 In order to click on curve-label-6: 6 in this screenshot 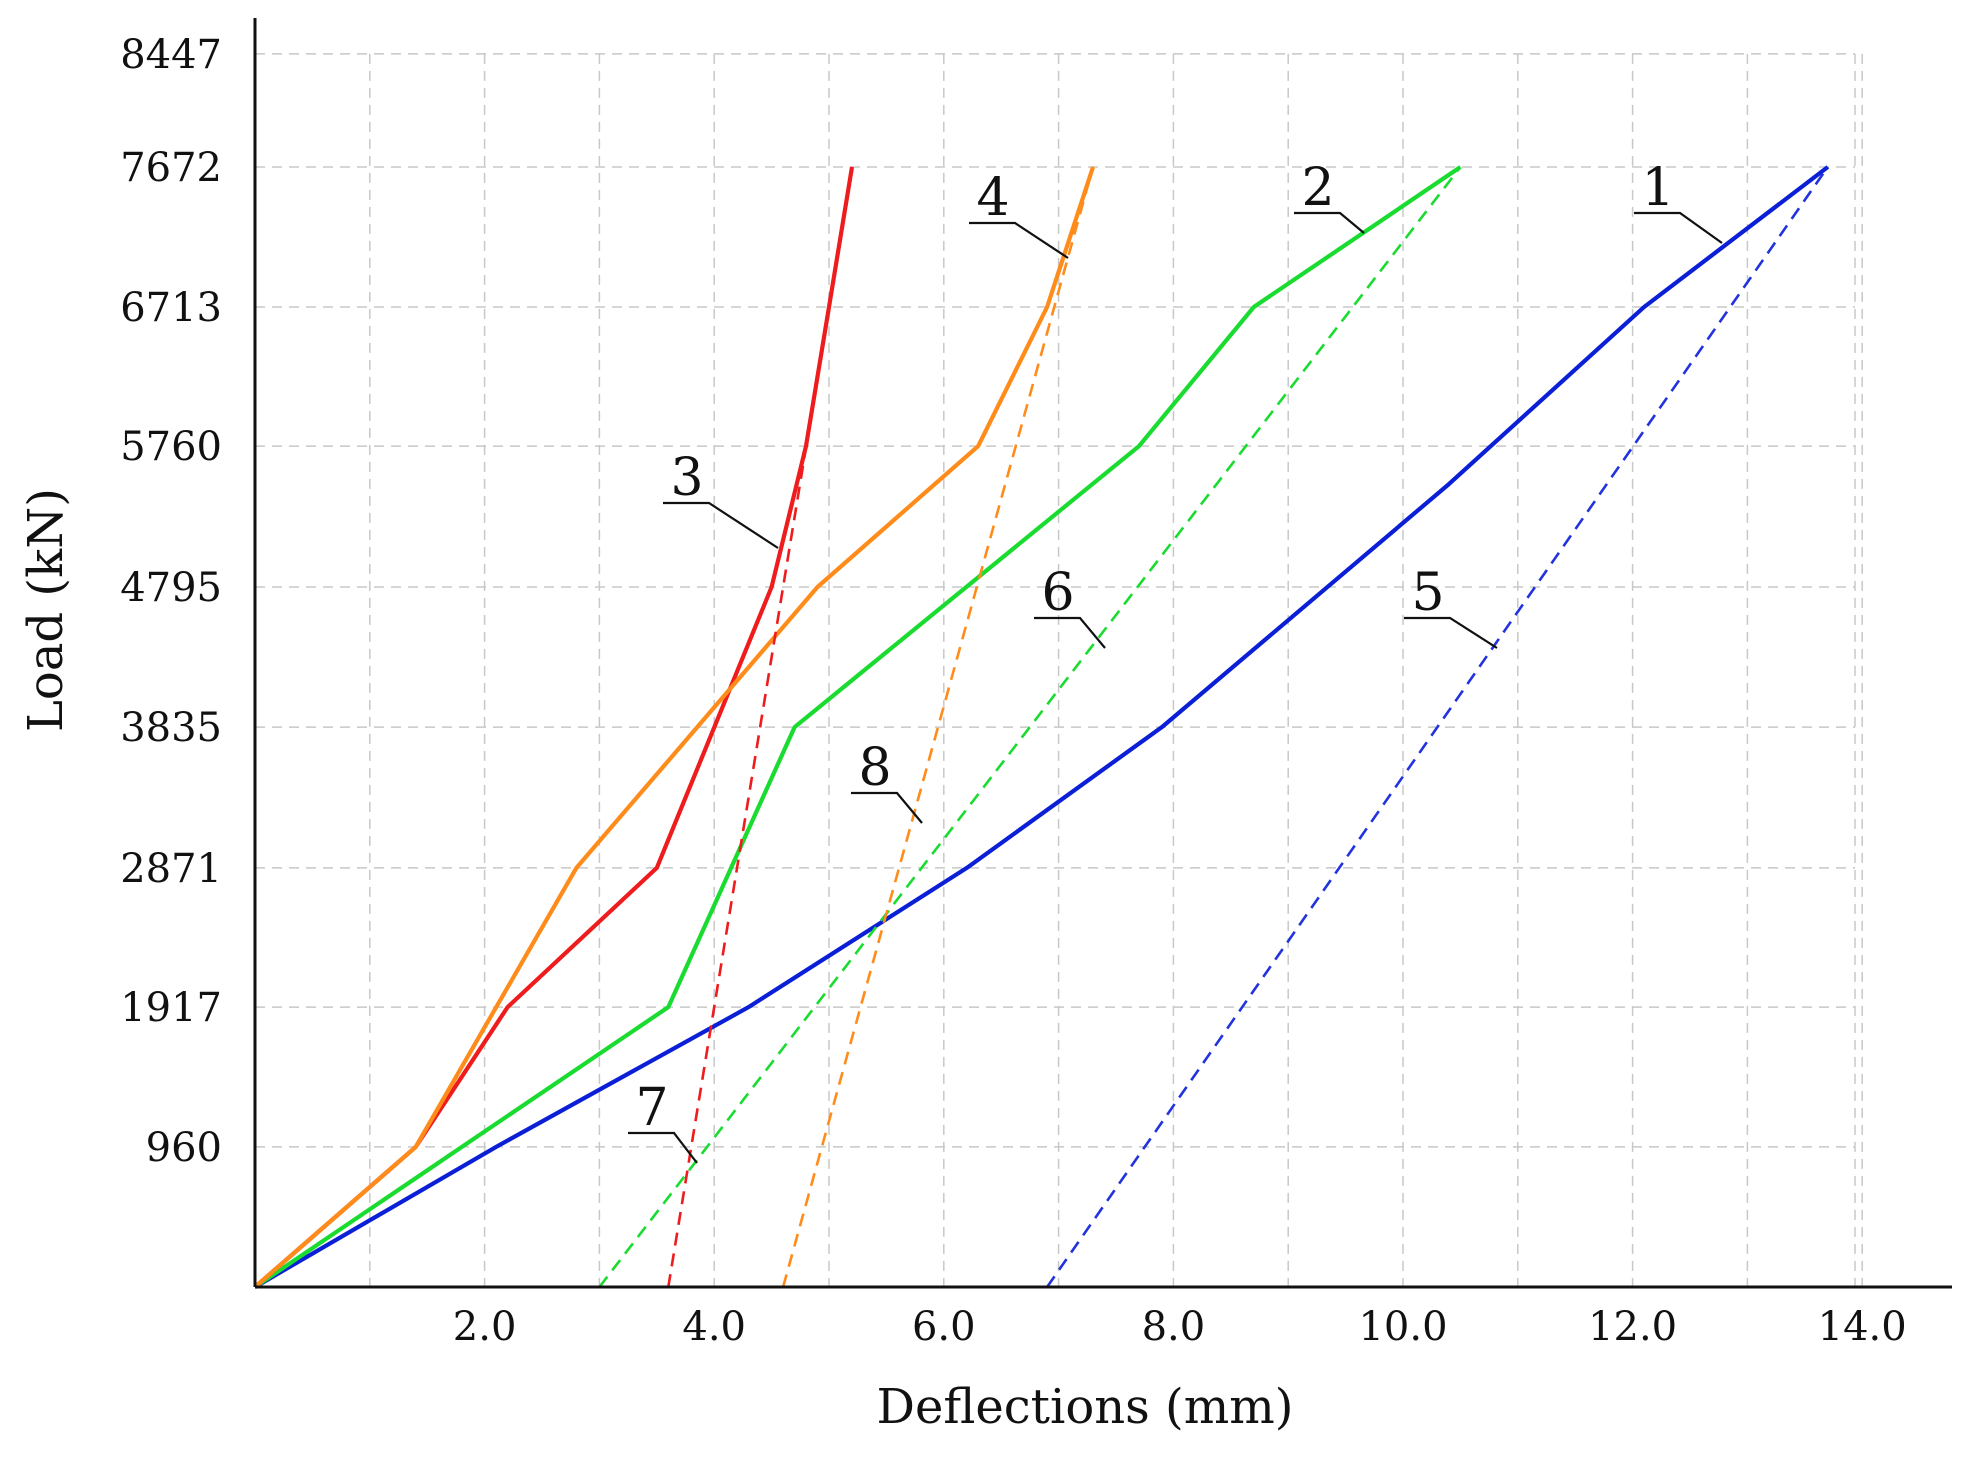, I will do `click(1057, 593)`.